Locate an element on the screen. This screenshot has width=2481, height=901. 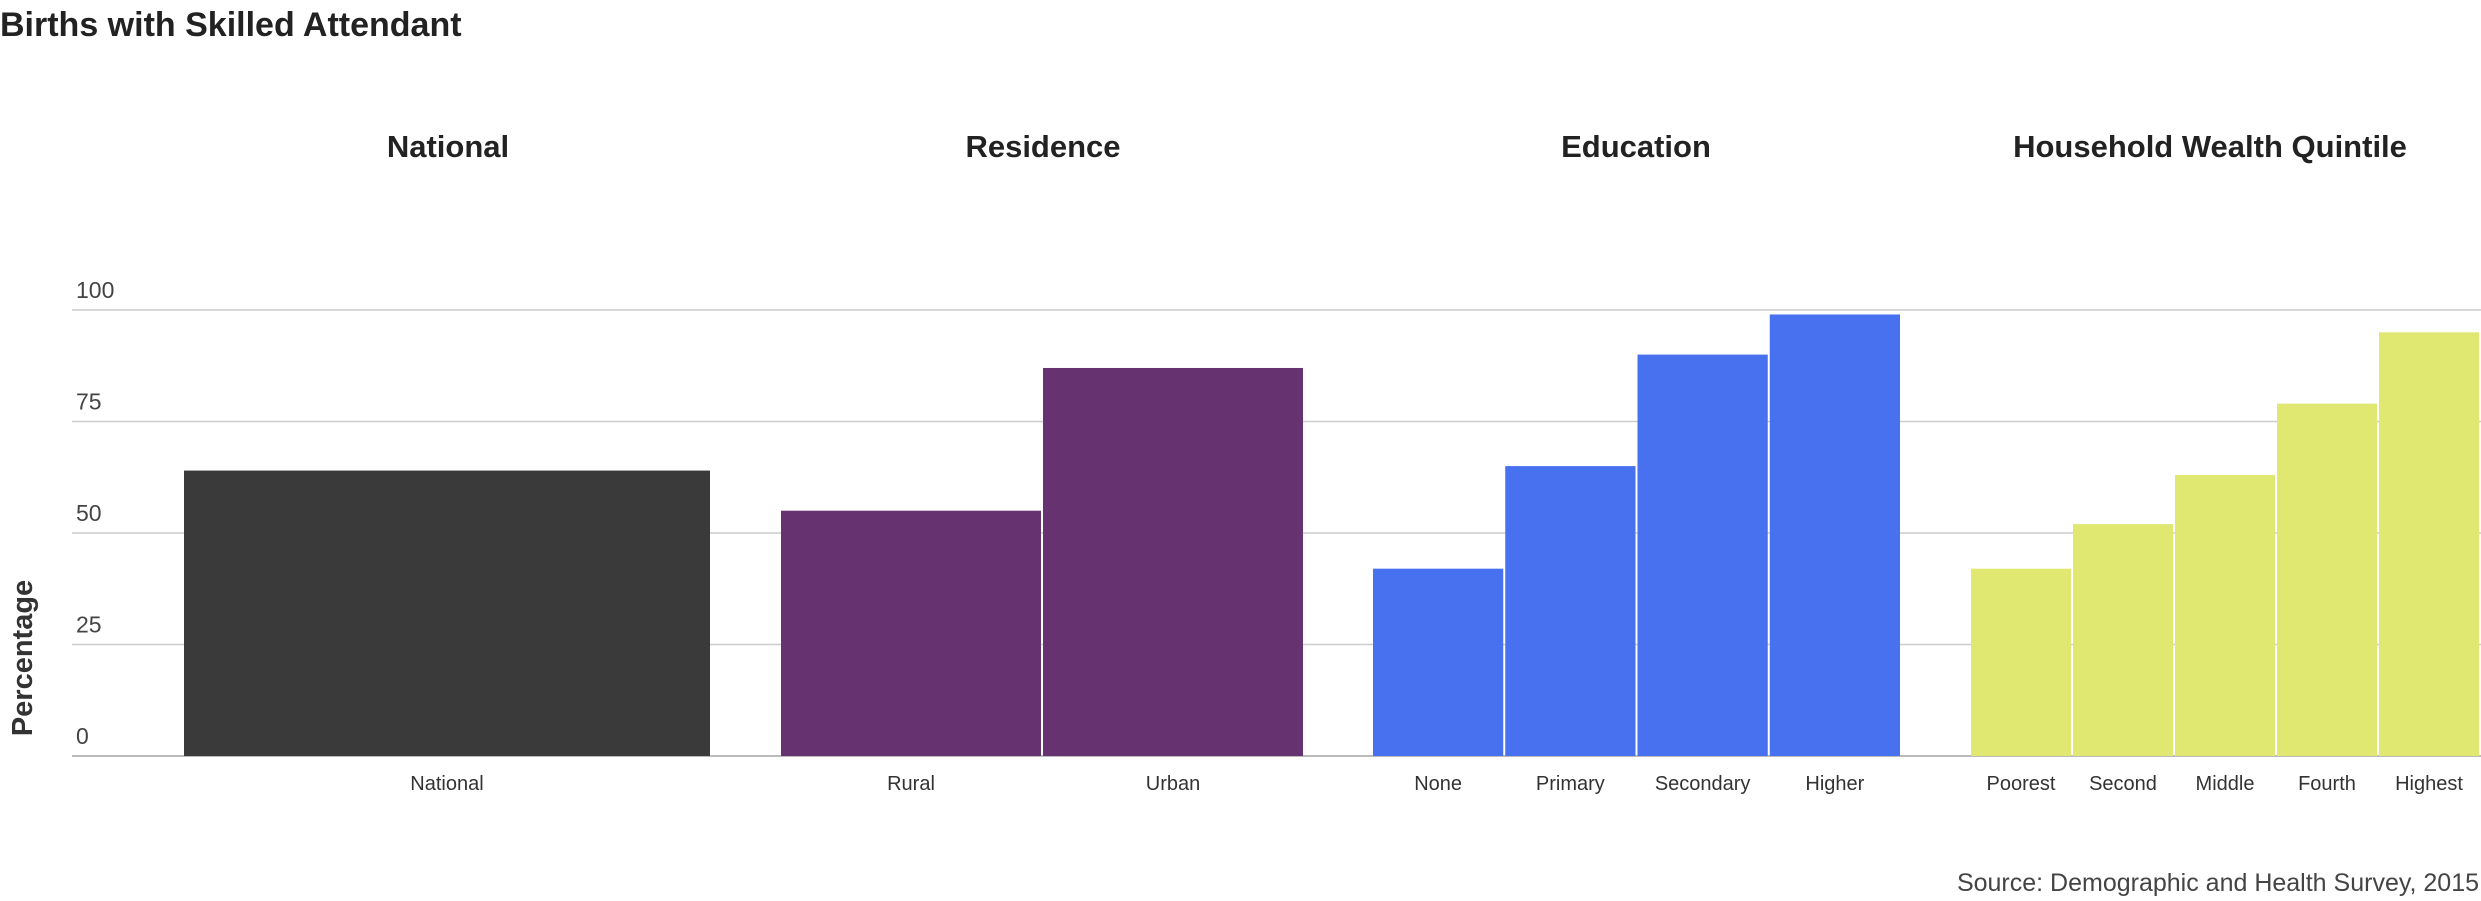
group-title: Residence is located at coordinates (1042, 146).